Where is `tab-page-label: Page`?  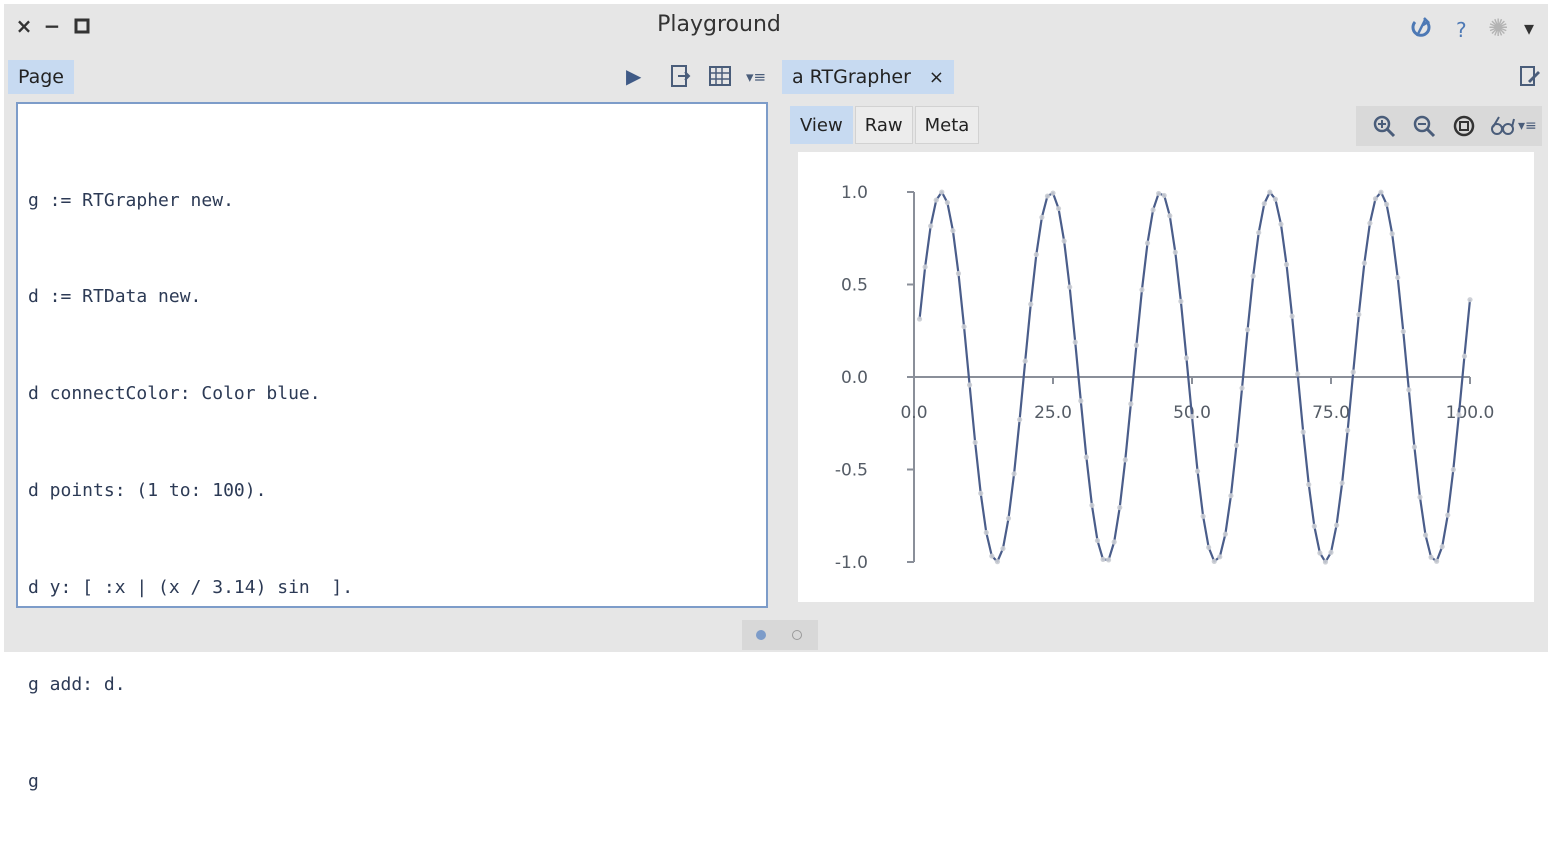
tab-page-label: Page is located at coordinates (41, 77).